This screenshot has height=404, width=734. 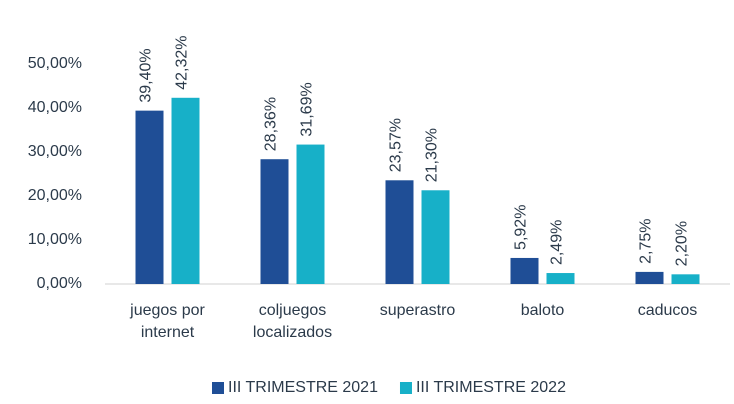 What do you see at coordinates (146, 75) in the screenshot?
I see `value-label: 39,40%` at bounding box center [146, 75].